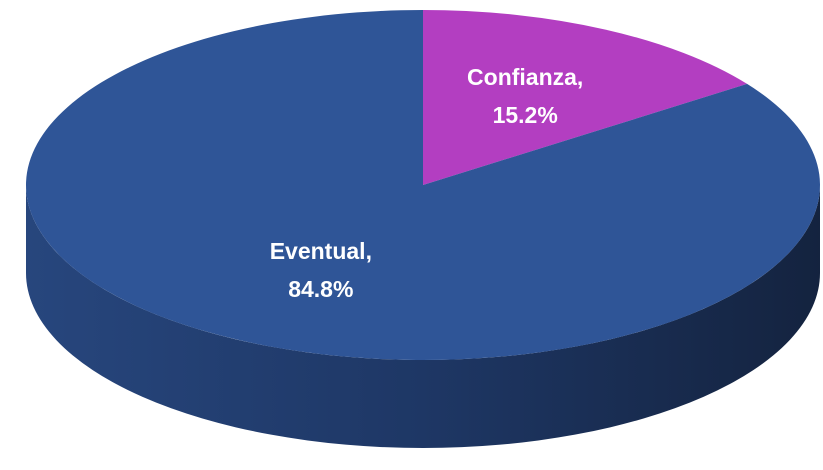  What do you see at coordinates (525, 96) in the screenshot?
I see `data-label: Confianza, 15.2%` at bounding box center [525, 96].